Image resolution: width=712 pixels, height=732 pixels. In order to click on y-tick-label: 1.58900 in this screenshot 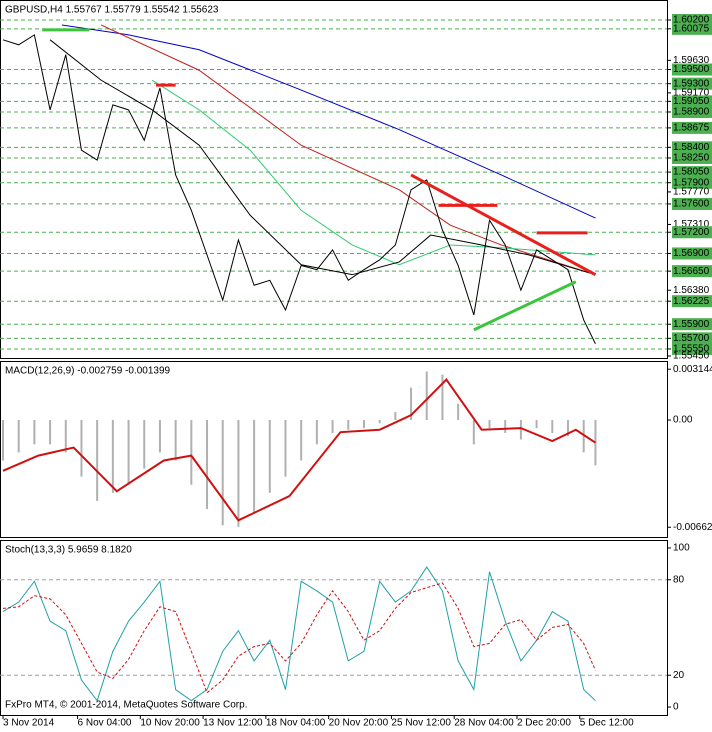, I will do `click(691, 112)`.